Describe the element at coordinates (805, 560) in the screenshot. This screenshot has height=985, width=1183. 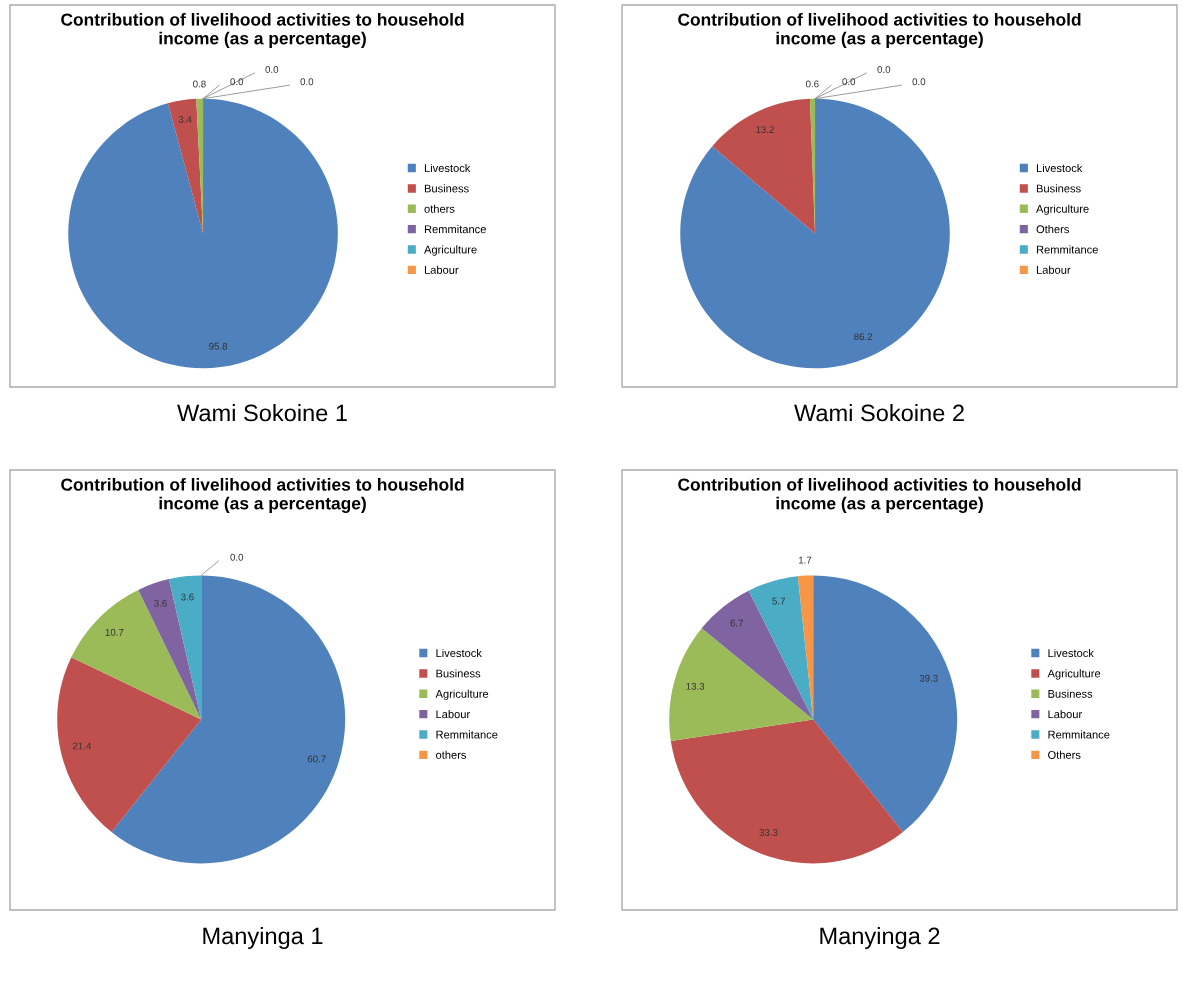
I see `data-label: 1.7` at that location.